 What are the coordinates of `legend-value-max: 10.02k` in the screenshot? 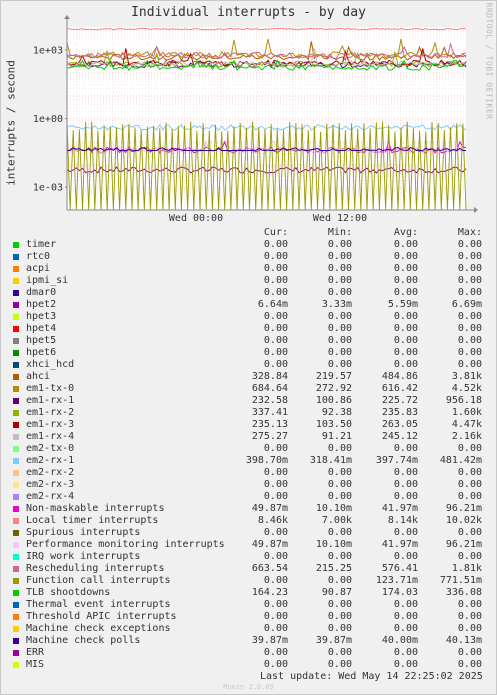 It's located at (463, 520).